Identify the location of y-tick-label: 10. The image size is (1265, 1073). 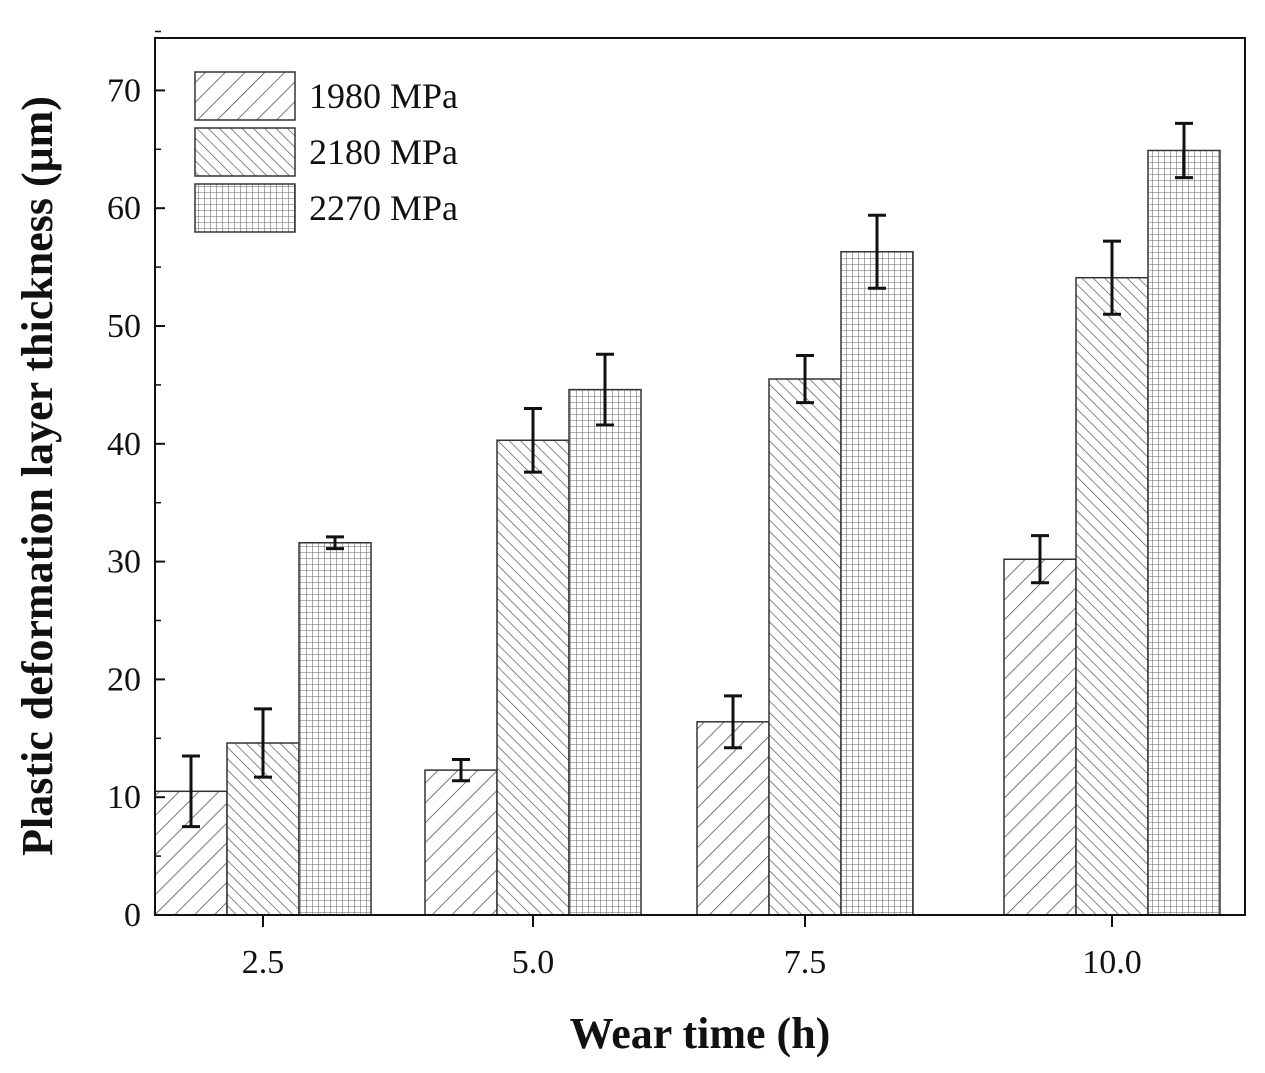
(124, 797).